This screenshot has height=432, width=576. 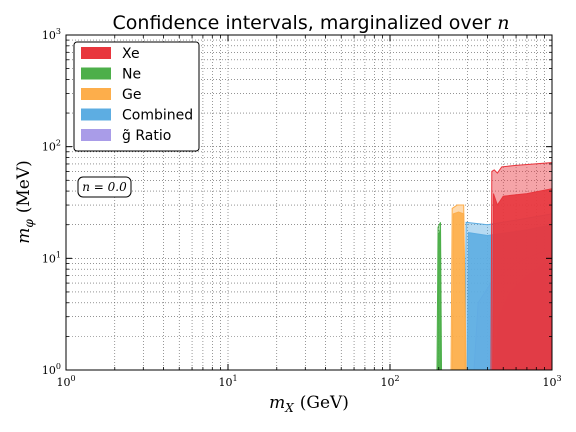 What do you see at coordinates (51, 34) in the screenshot?
I see `y-tick-label: 10³` at bounding box center [51, 34].